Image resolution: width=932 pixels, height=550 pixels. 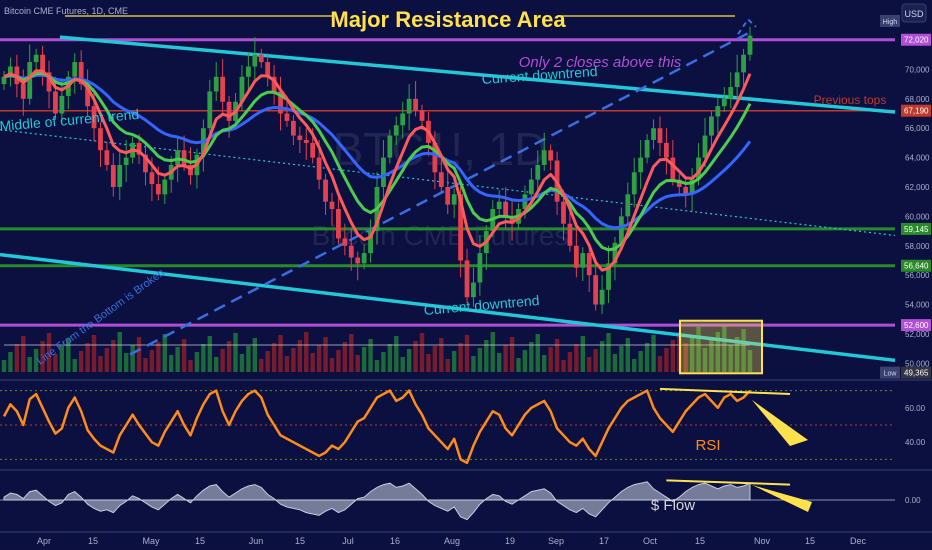 I want to click on currency-badge-label: USD, so click(x=914, y=14).